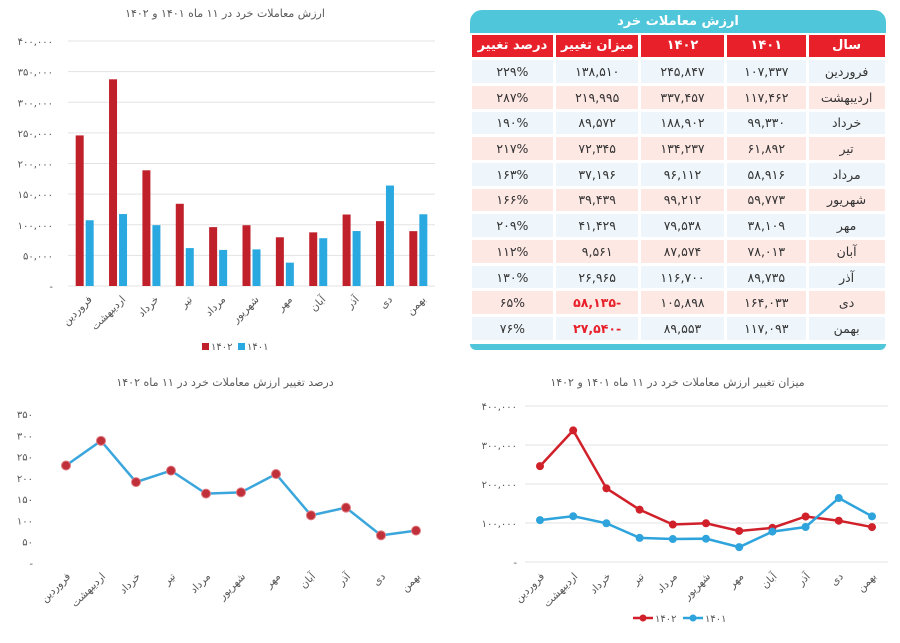 The image size is (900, 643). I want to click on legend-label-1401: ۱۴۰۱, so click(715, 619).